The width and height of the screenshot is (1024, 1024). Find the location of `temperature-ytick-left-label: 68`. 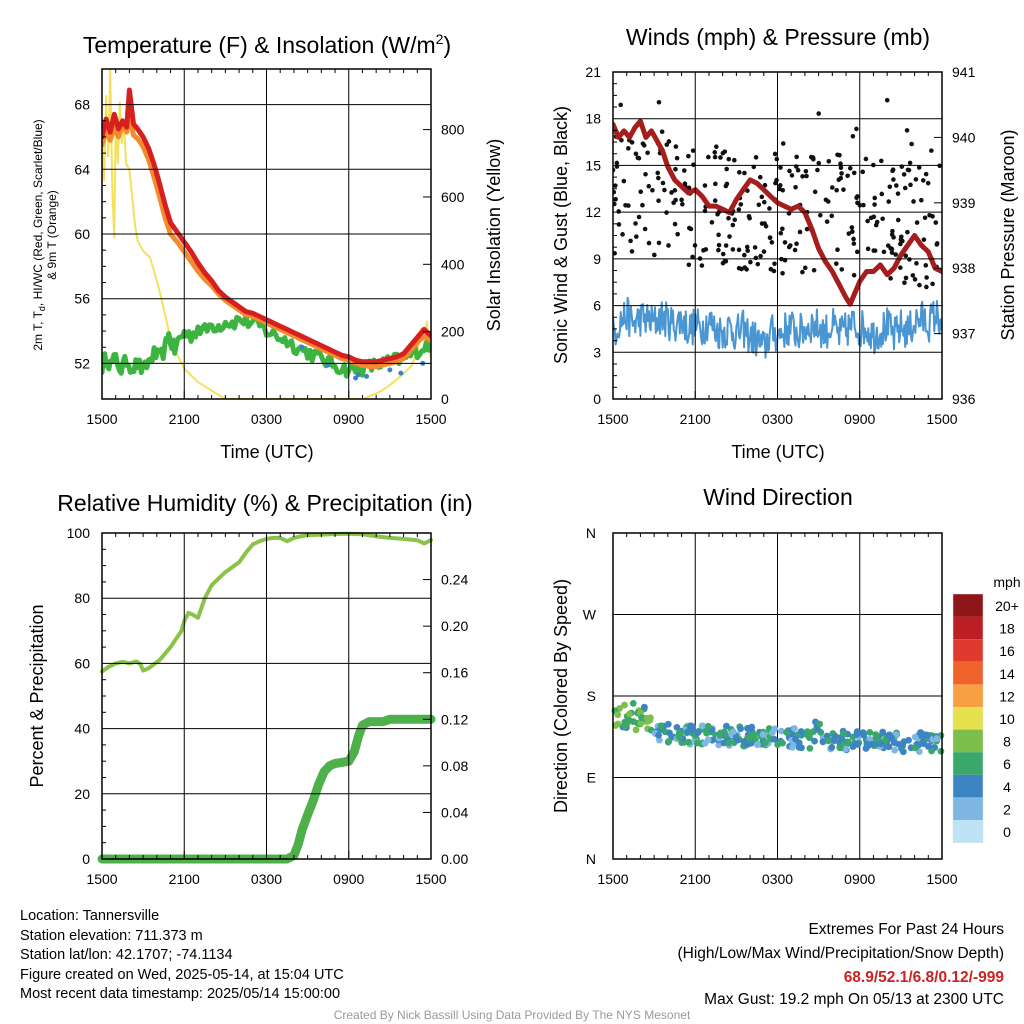

temperature-ytick-left-label: 68 is located at coordinates (82, 105).